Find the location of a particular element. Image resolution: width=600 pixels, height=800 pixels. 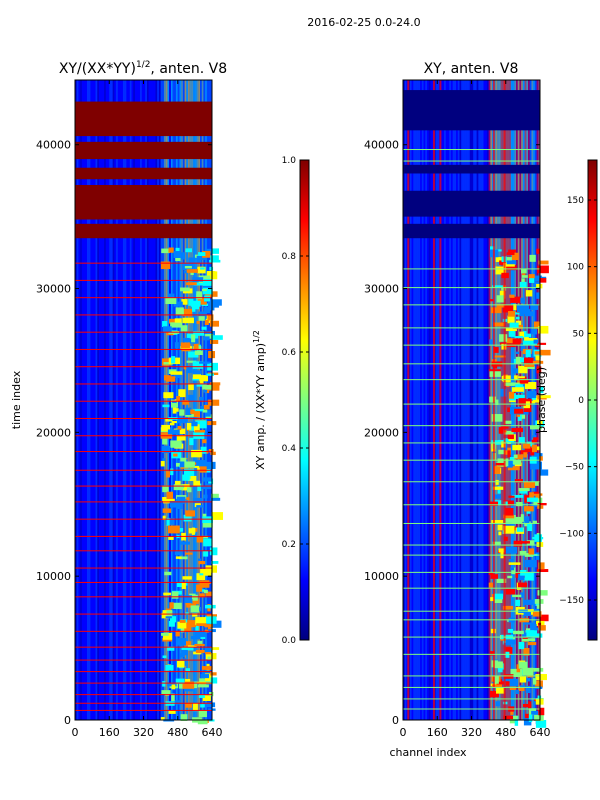

colorbar-tick-label: 0.0 is located at coordinates (289, 641).